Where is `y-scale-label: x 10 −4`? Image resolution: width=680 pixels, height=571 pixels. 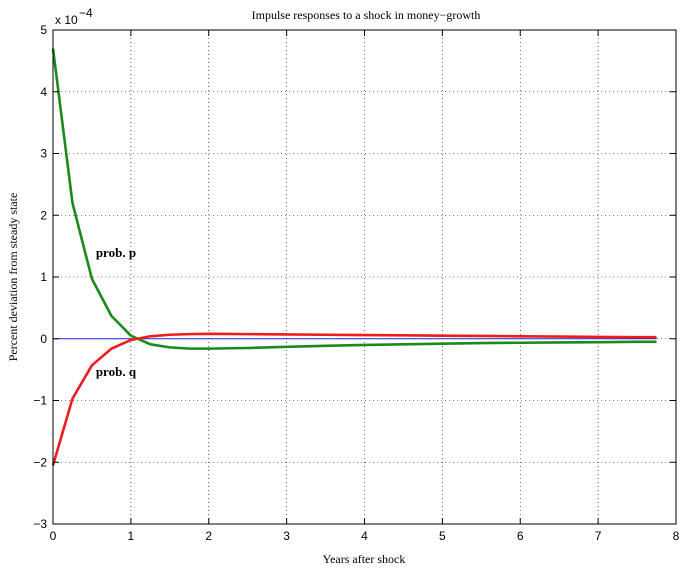
y-scale-label: x 10 −4 is located at coordinates (74, 16).